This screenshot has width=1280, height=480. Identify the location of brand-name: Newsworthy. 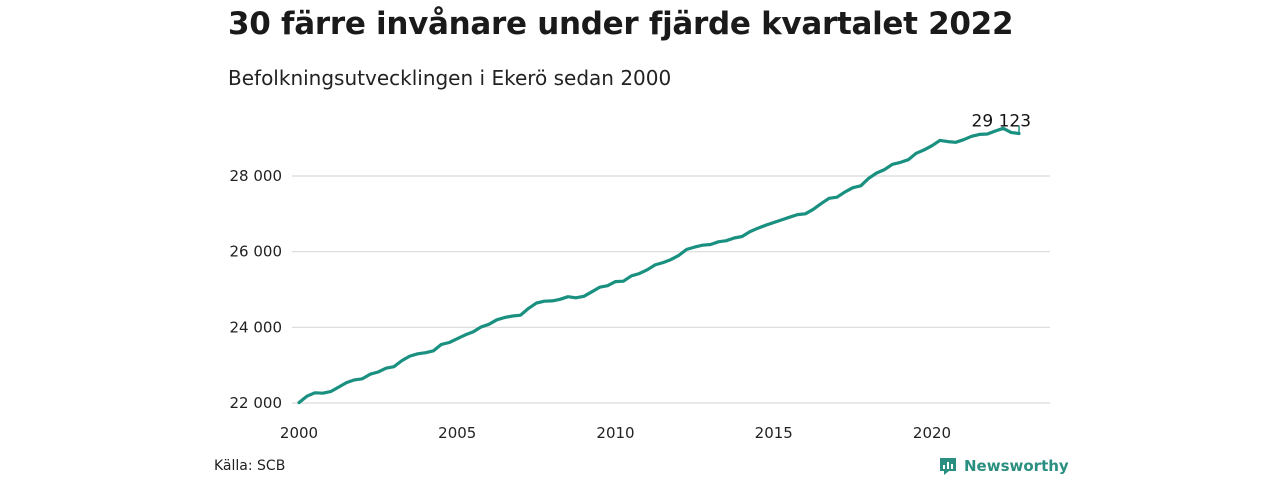
(1016, 466).